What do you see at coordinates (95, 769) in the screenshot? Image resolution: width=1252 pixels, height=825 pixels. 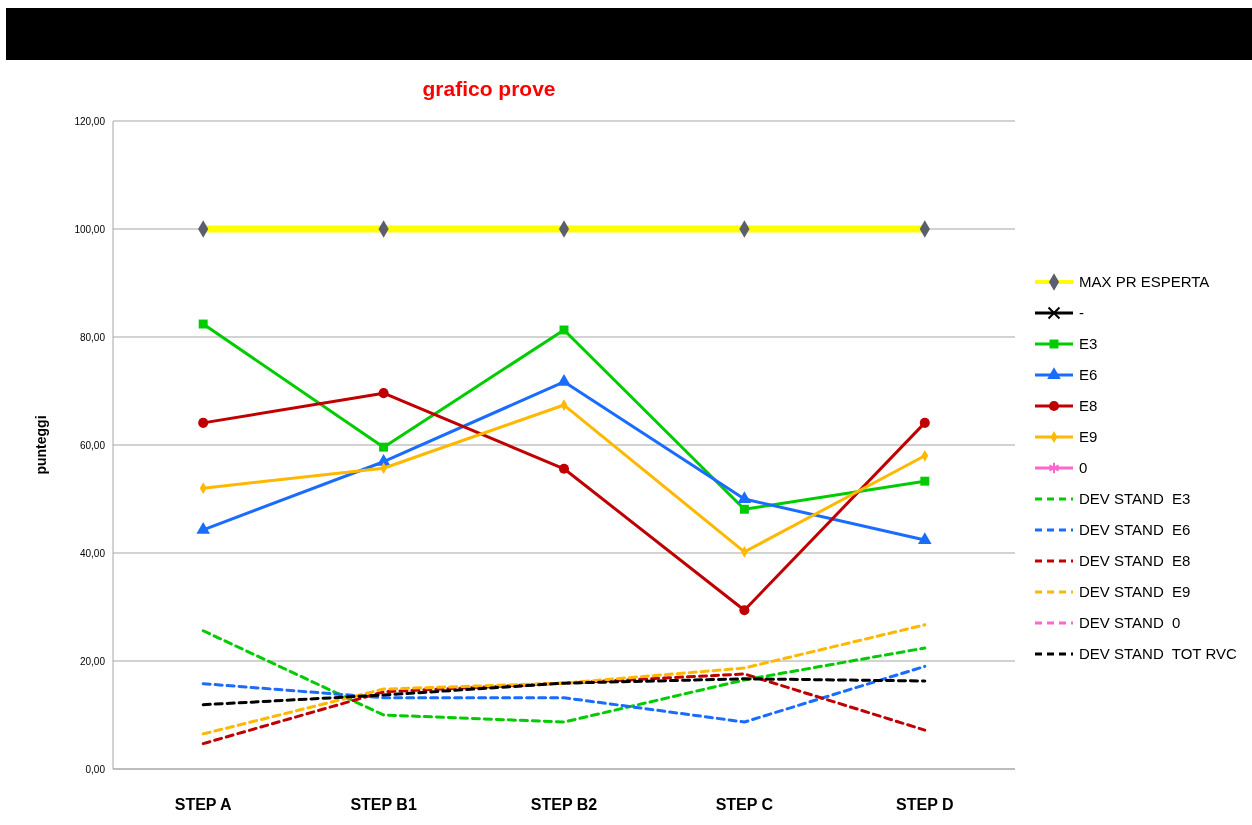 I see `y-tick-label: 0,00` at bounding box center [95, 769].